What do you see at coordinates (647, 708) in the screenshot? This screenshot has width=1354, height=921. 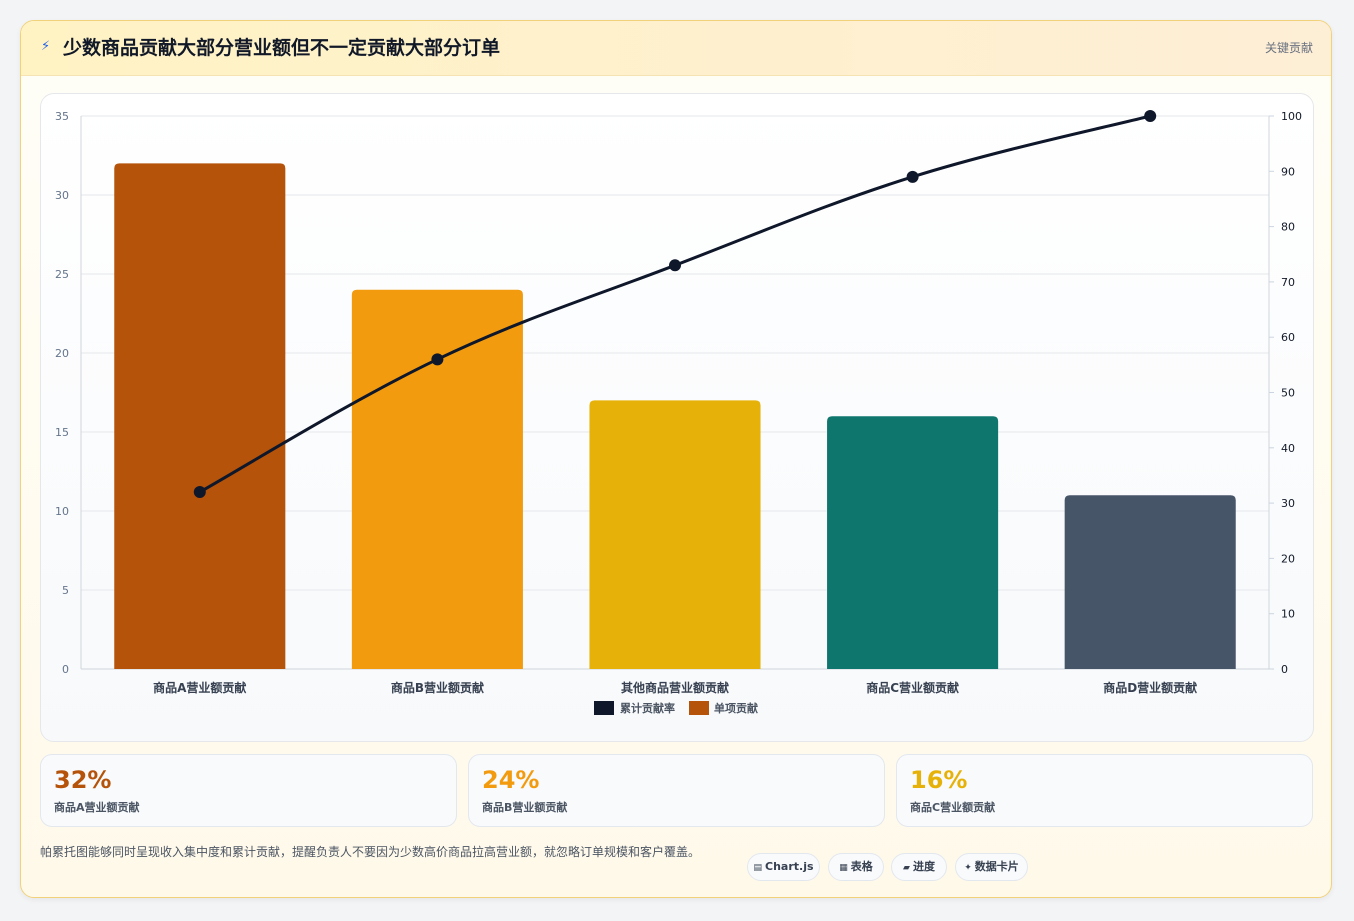 I see `legend-label: 累计贡献率` at bounding box center [647, 708].